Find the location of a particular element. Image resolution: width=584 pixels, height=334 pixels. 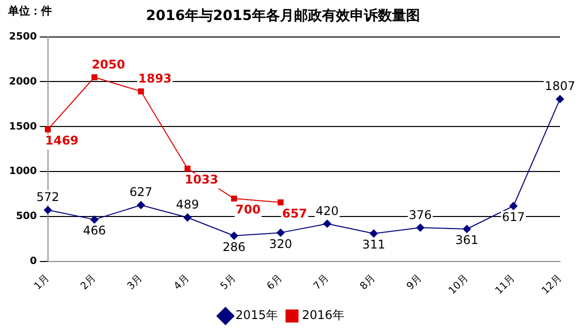

y-tick-label: 1500 is located at coordinates (22, 126).